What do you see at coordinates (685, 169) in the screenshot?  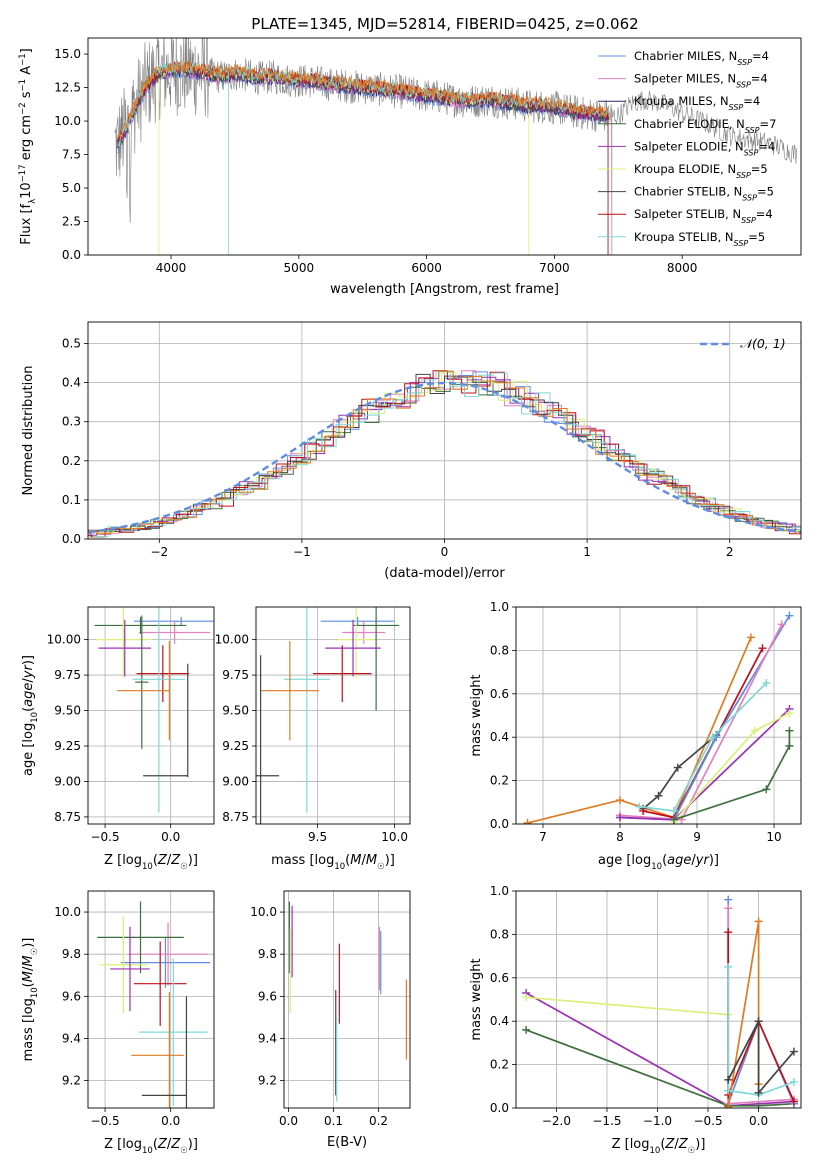 I see `legend-text: Kroupa ELODIE, N` at bounding box center [685, 169].